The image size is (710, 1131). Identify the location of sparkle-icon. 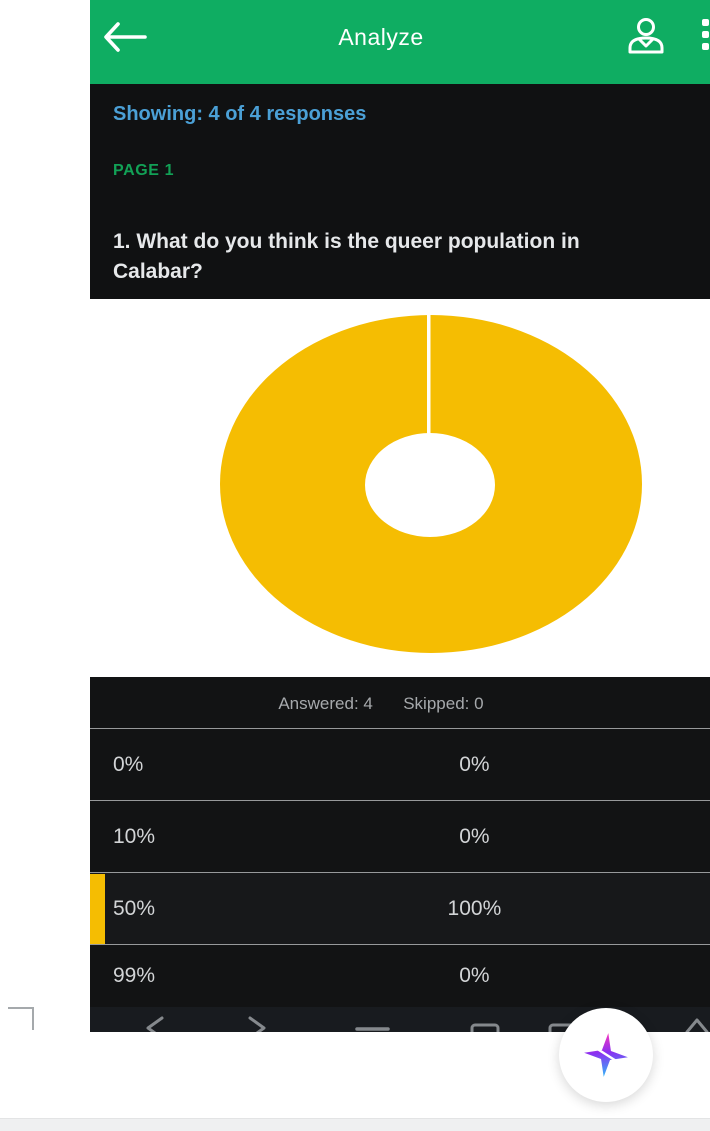
(606, 1055).